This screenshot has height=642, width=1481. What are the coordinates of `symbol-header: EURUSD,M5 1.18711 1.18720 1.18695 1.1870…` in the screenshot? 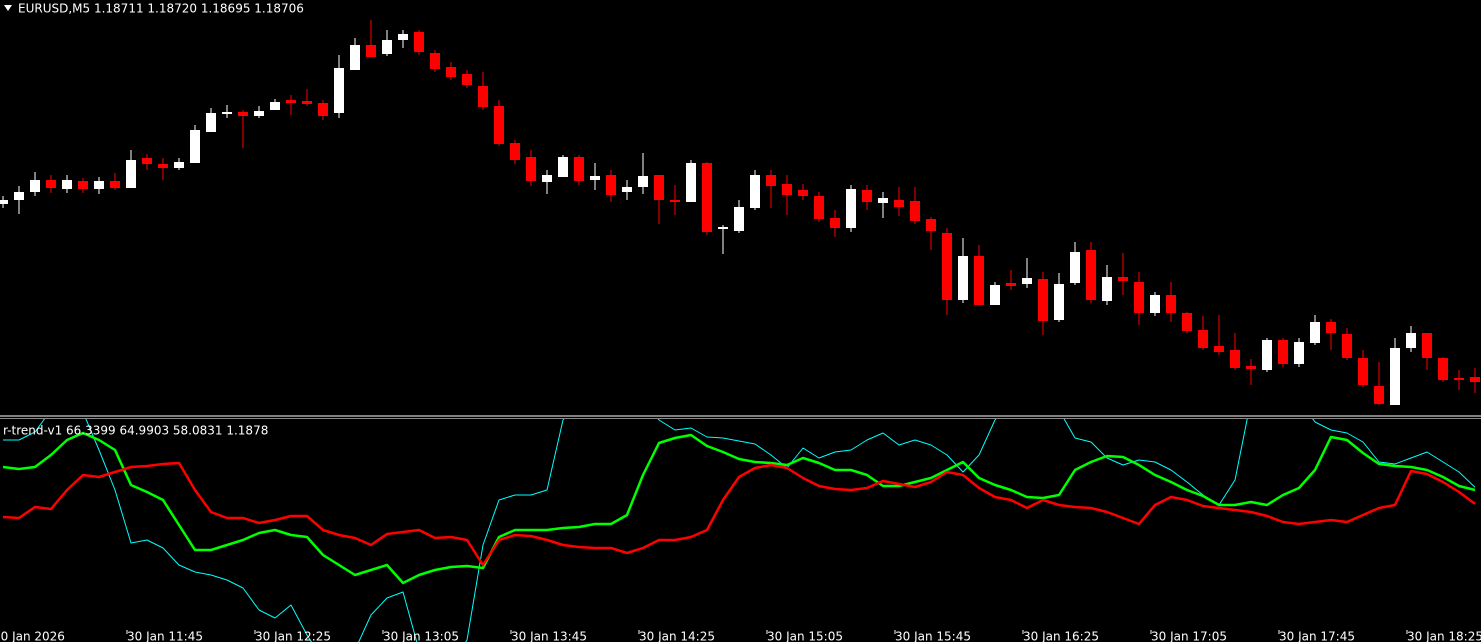 It's located at (161, 9).